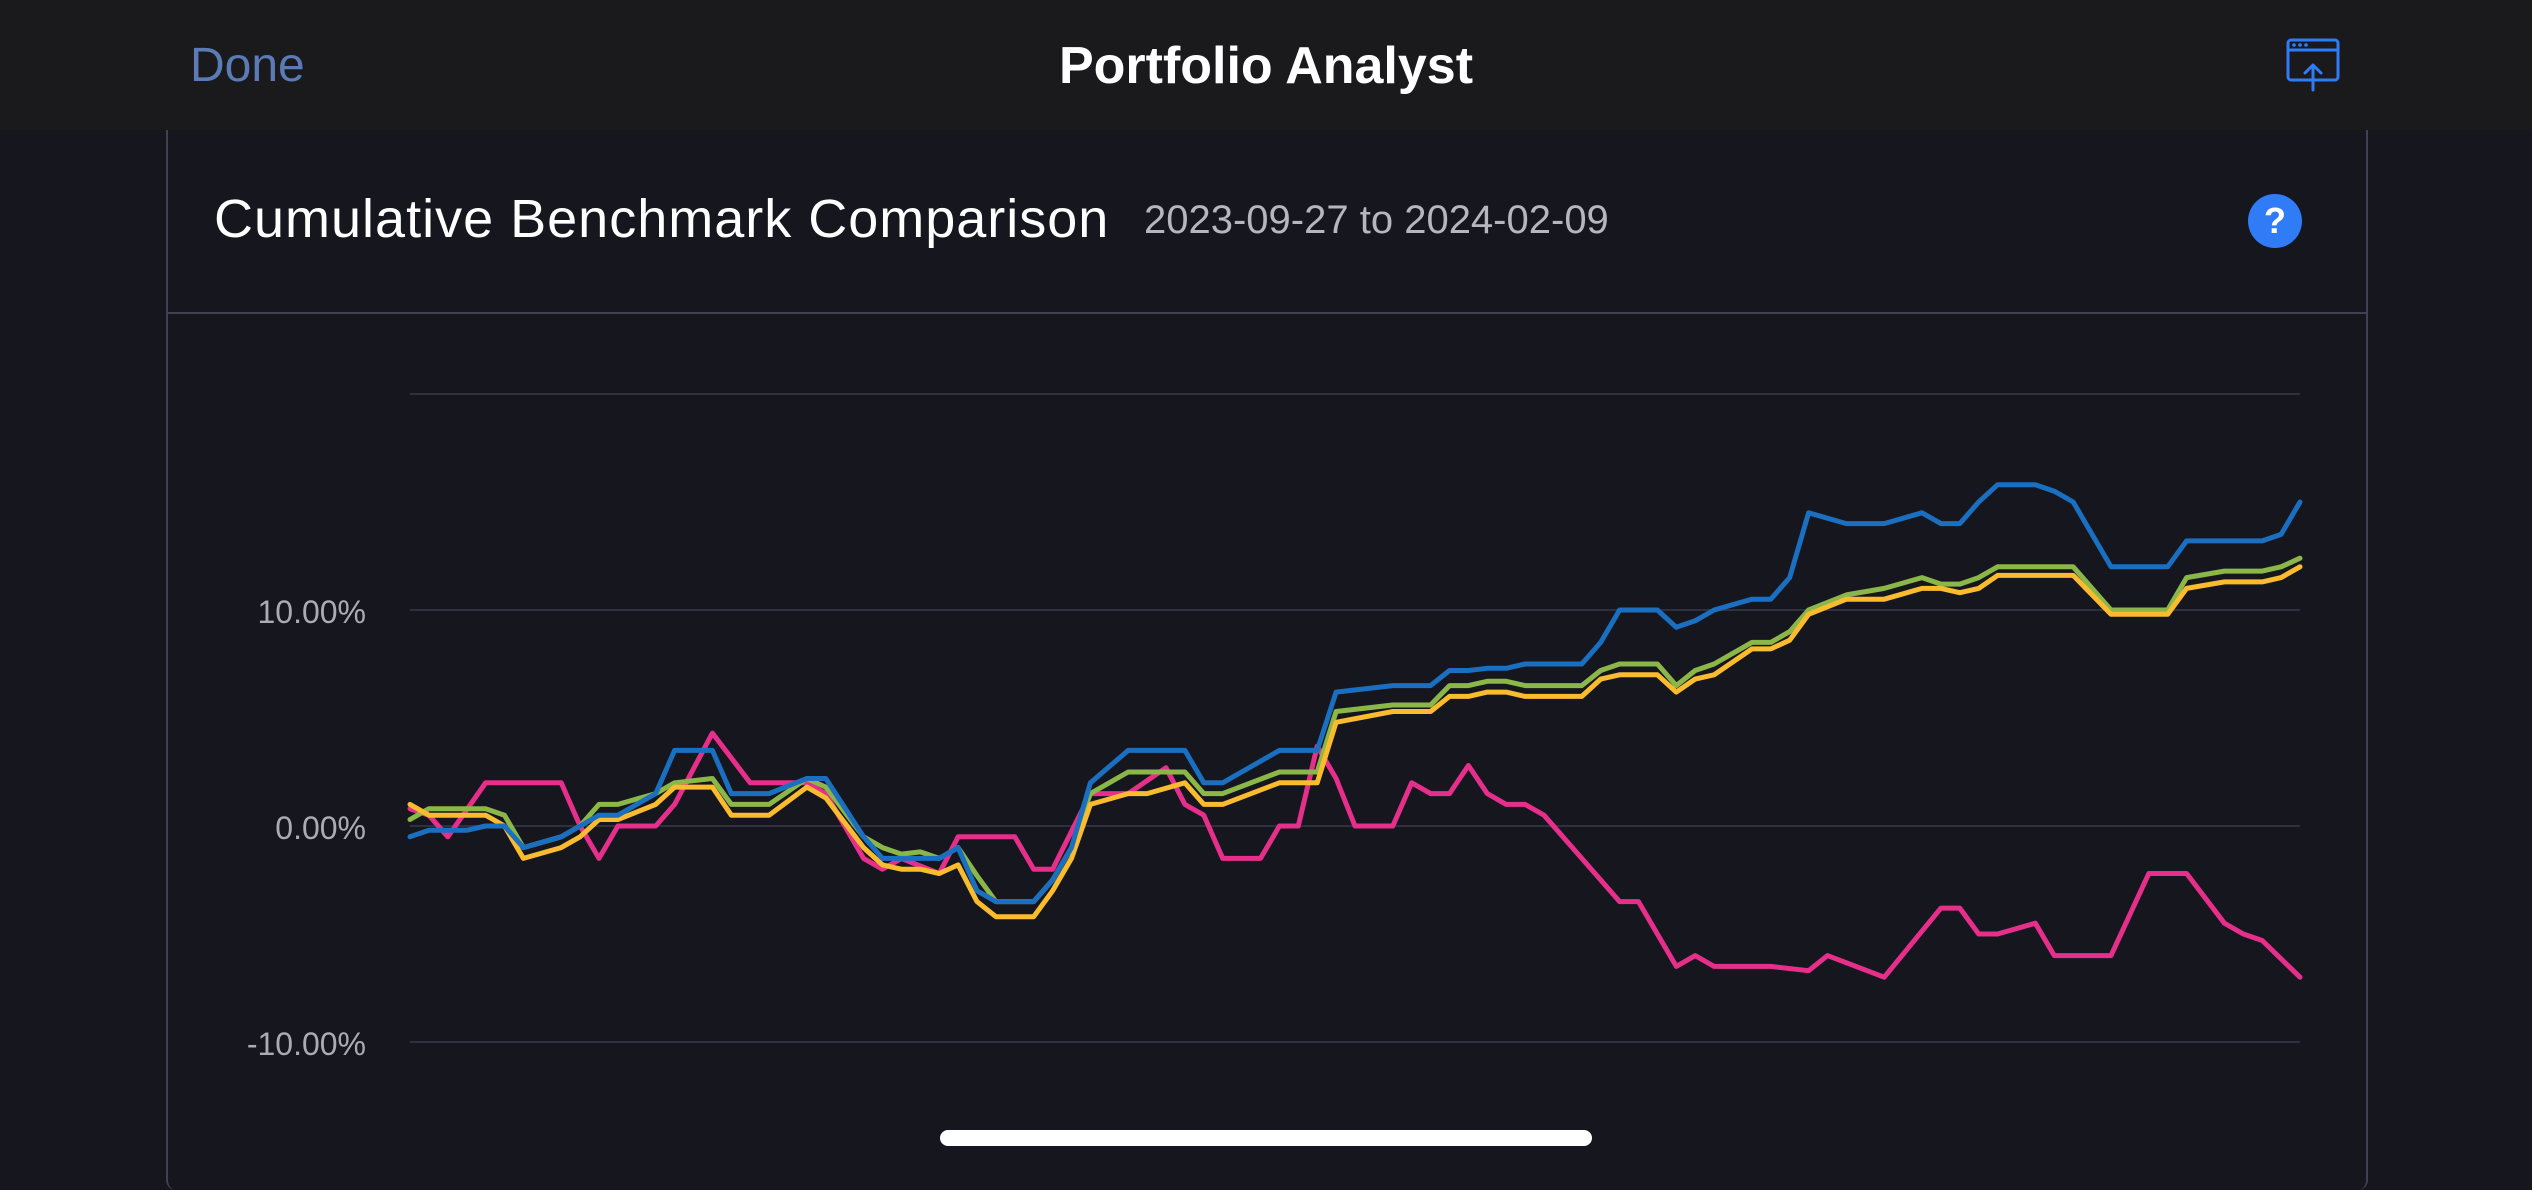 Image resolution: width=2532 pixels, height=1190 pixels. What do you see at coordinates (320, 828) in the screenshot?
I see `y-tick-label: 0.00%` at bounding box center [320, 828].